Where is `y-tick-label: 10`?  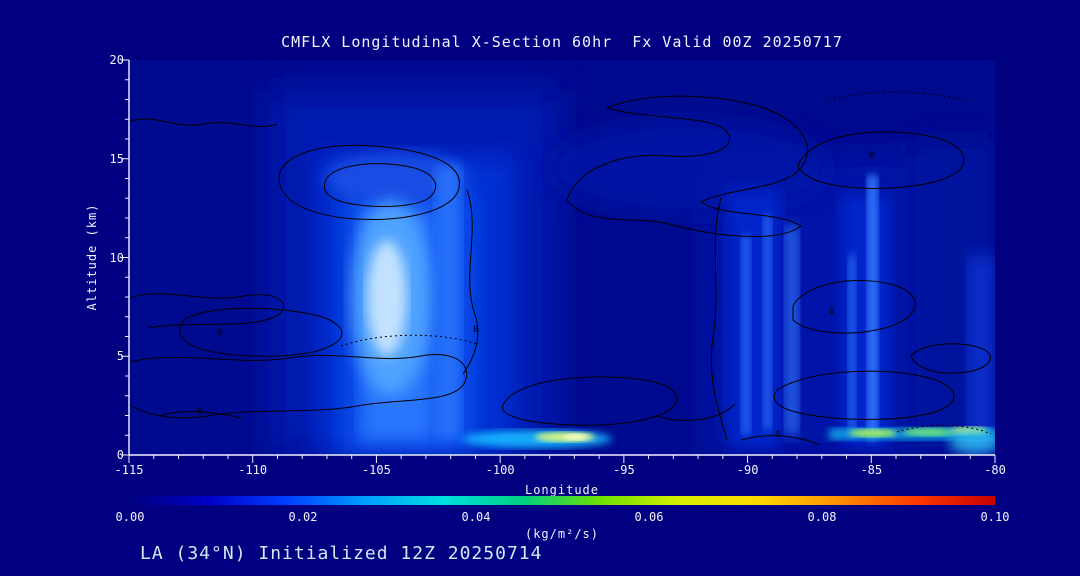 y-tick-label: 10 is located at coordinates (116, 257).